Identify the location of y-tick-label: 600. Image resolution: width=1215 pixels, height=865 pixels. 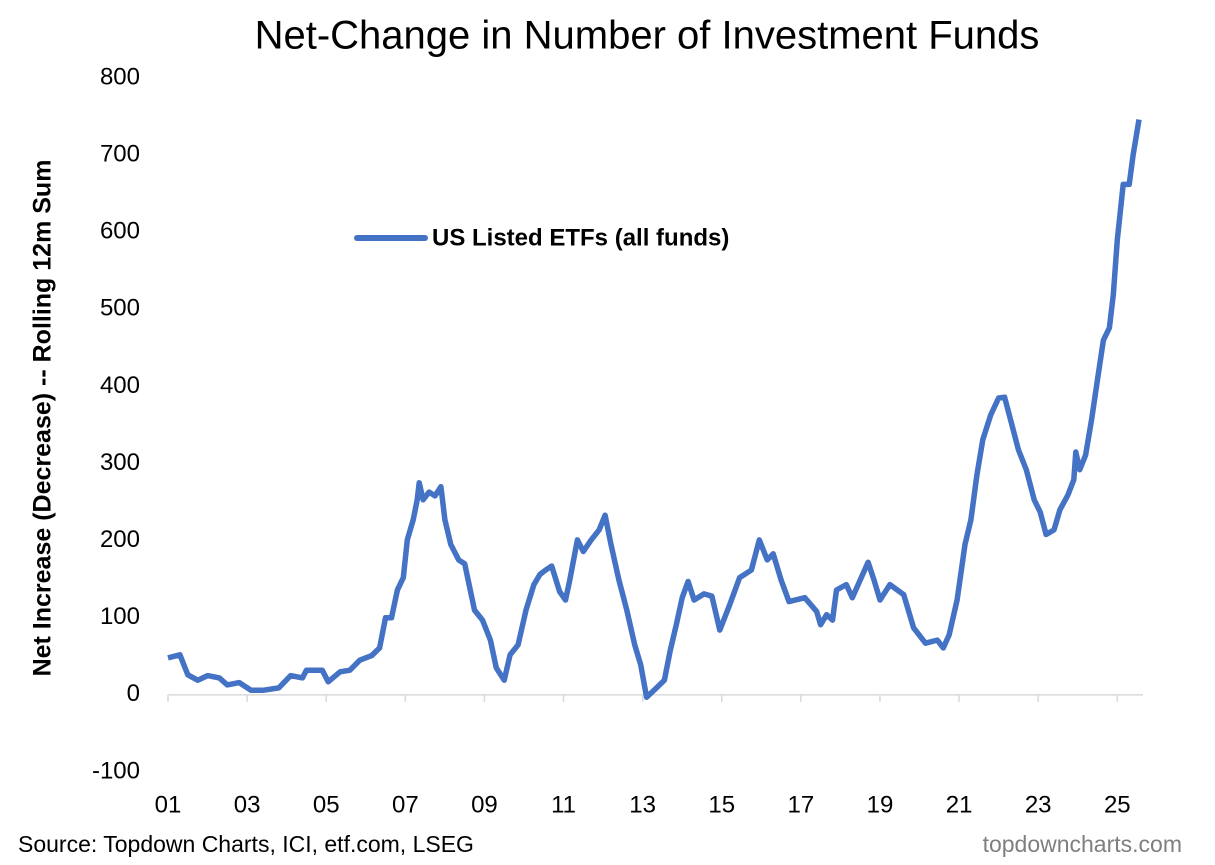
(120, 231).